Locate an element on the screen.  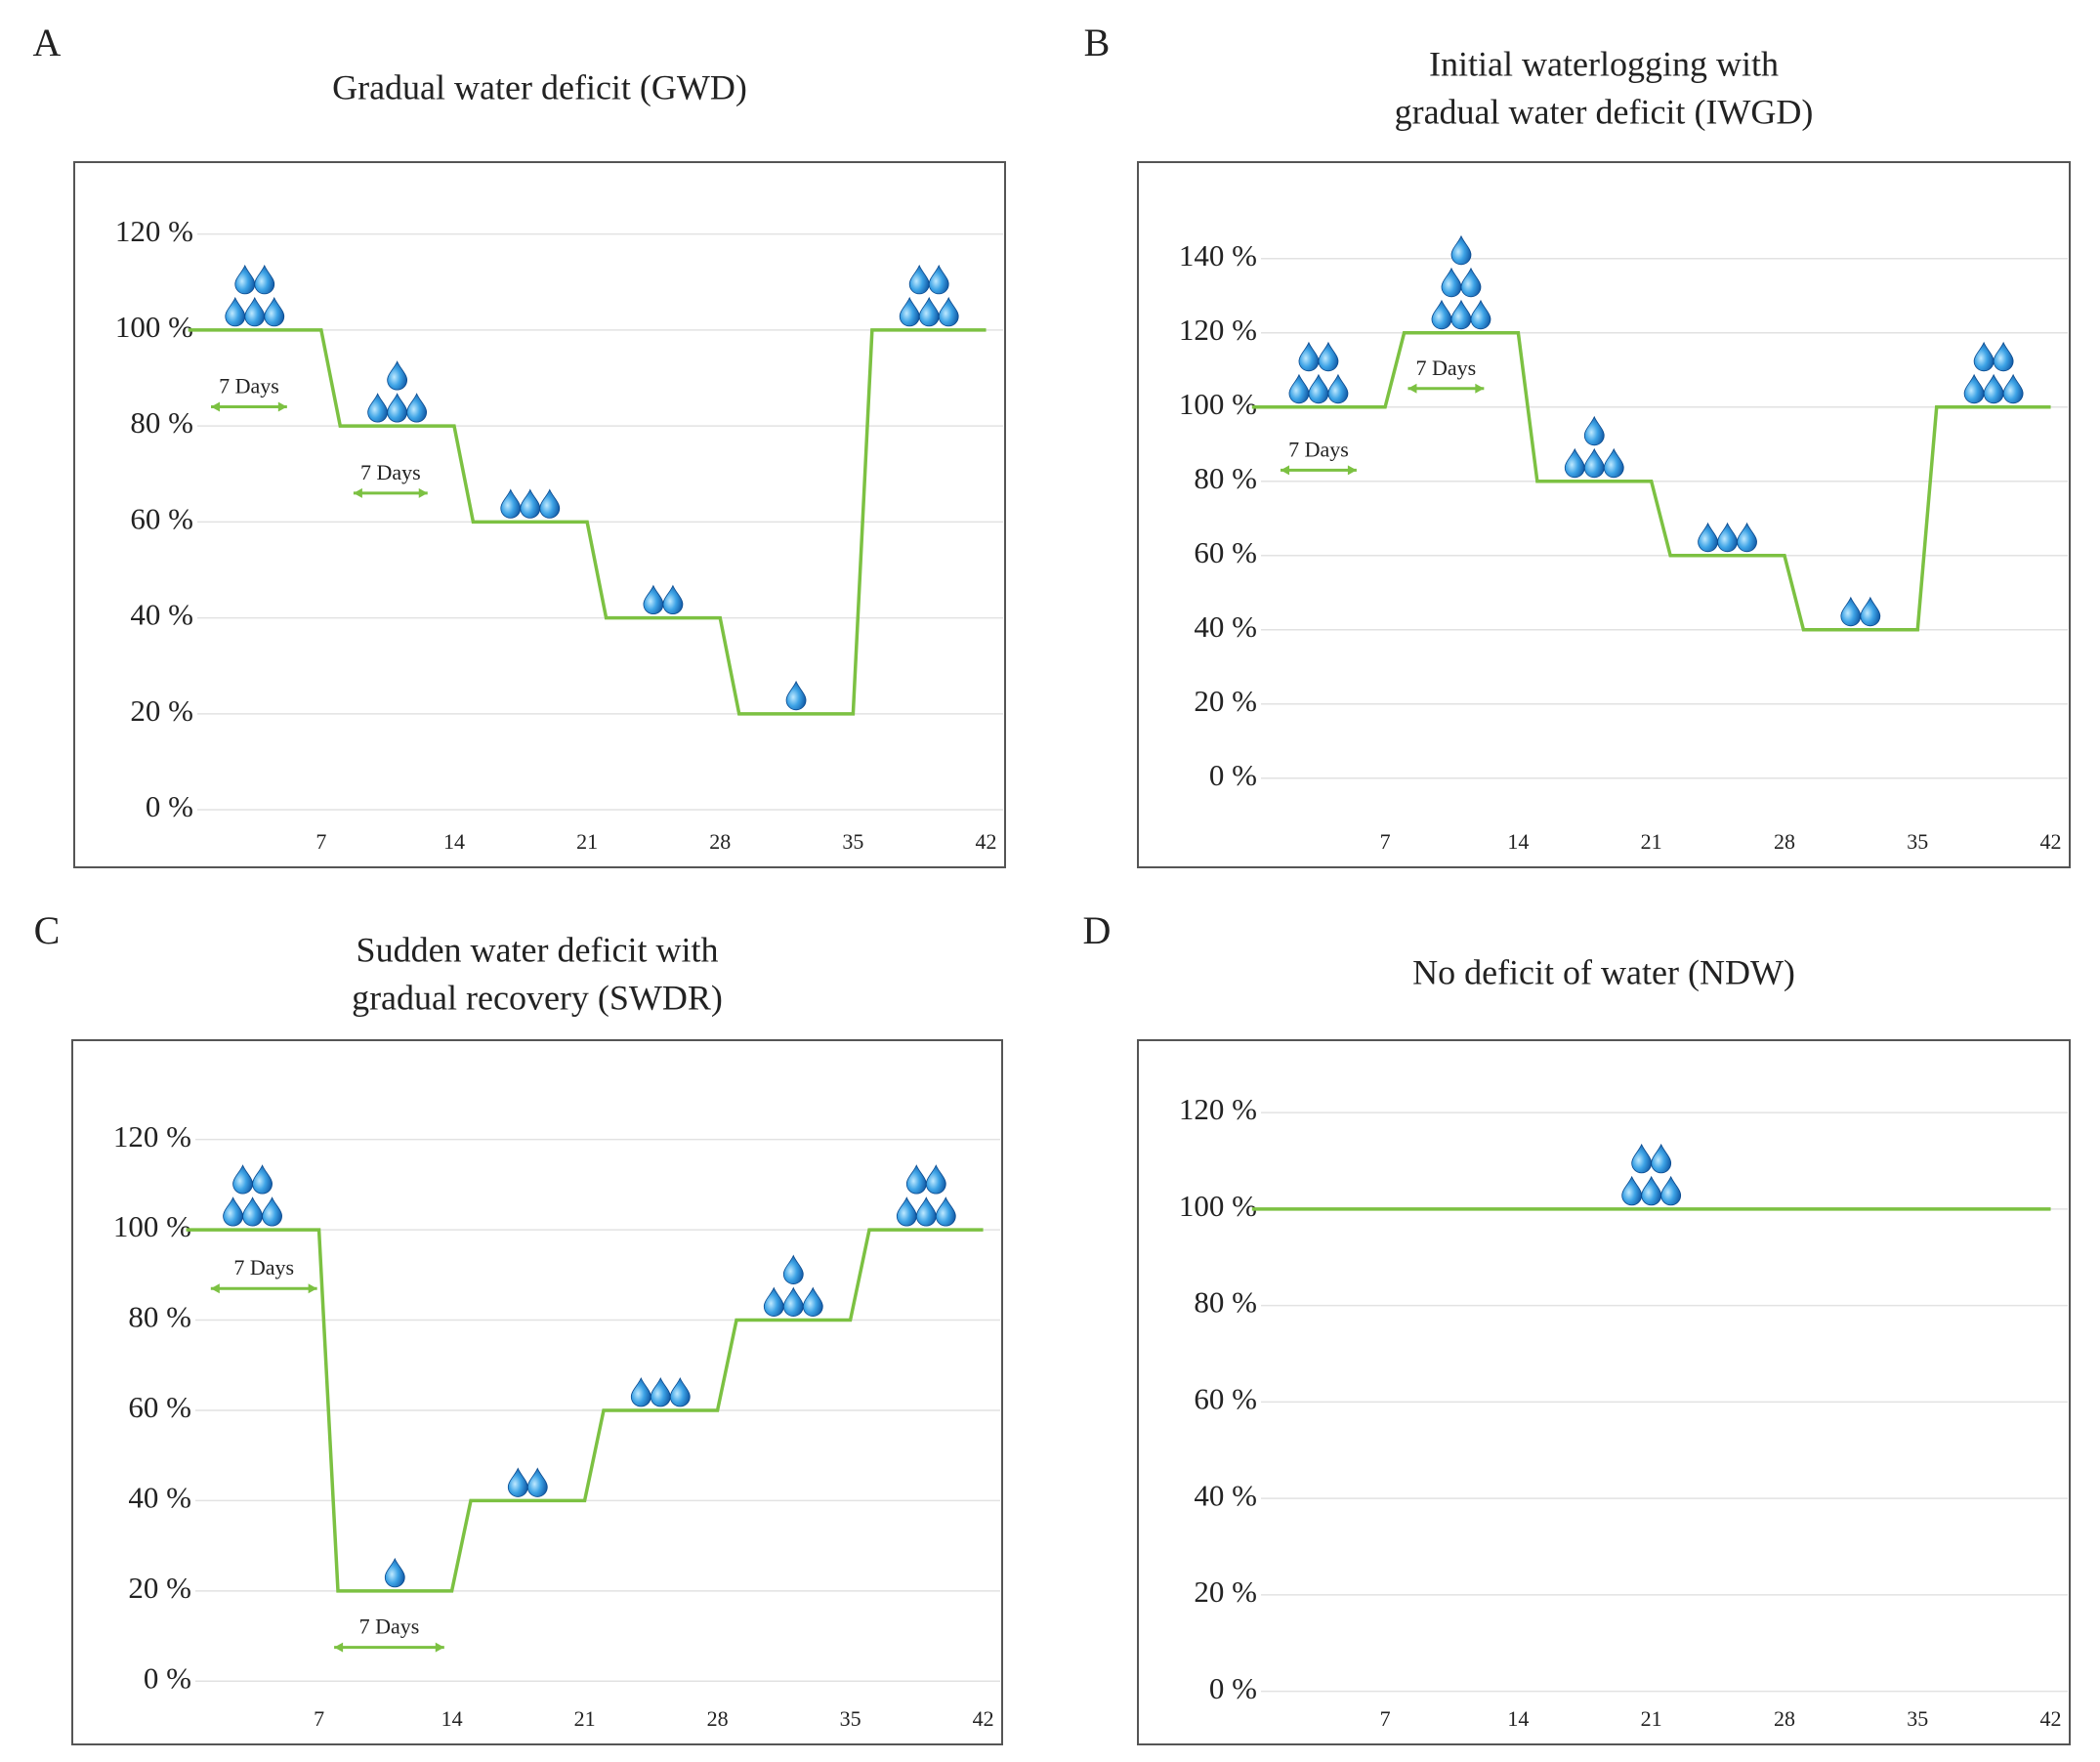
chart-title: Sudden water deficit with is located at coordinates (538, 949).